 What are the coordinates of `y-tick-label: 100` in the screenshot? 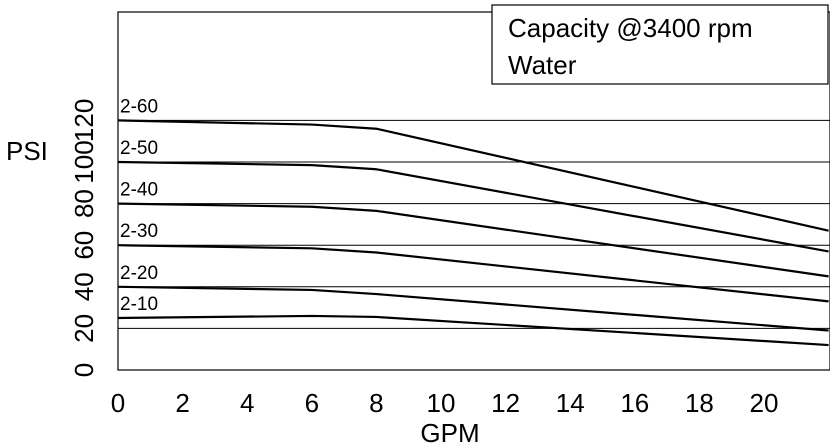 It's located at (84, 161).